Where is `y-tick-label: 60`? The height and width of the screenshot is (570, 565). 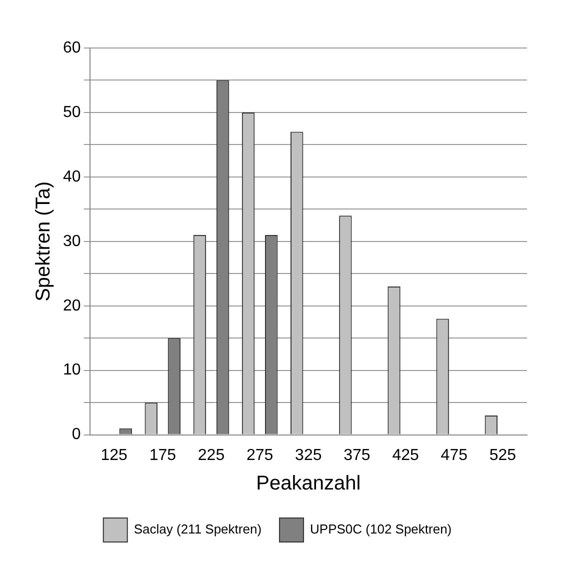
y-tick-label: 60 is located at coordinates (72, 47).